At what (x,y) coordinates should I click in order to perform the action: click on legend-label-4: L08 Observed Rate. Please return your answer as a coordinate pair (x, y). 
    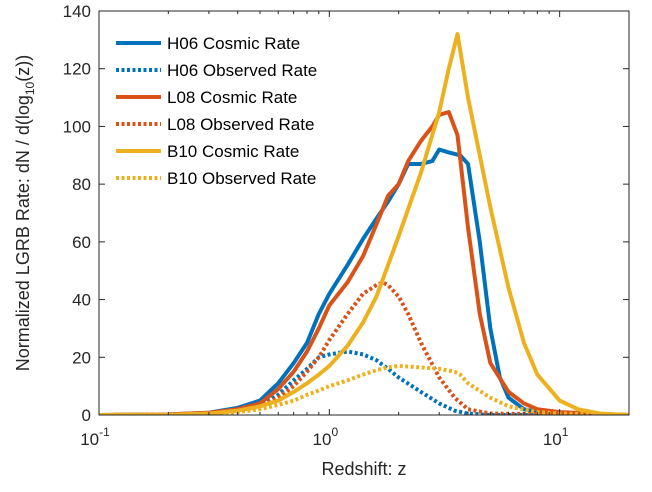
    Looking at the image, I should click on (240, 124).